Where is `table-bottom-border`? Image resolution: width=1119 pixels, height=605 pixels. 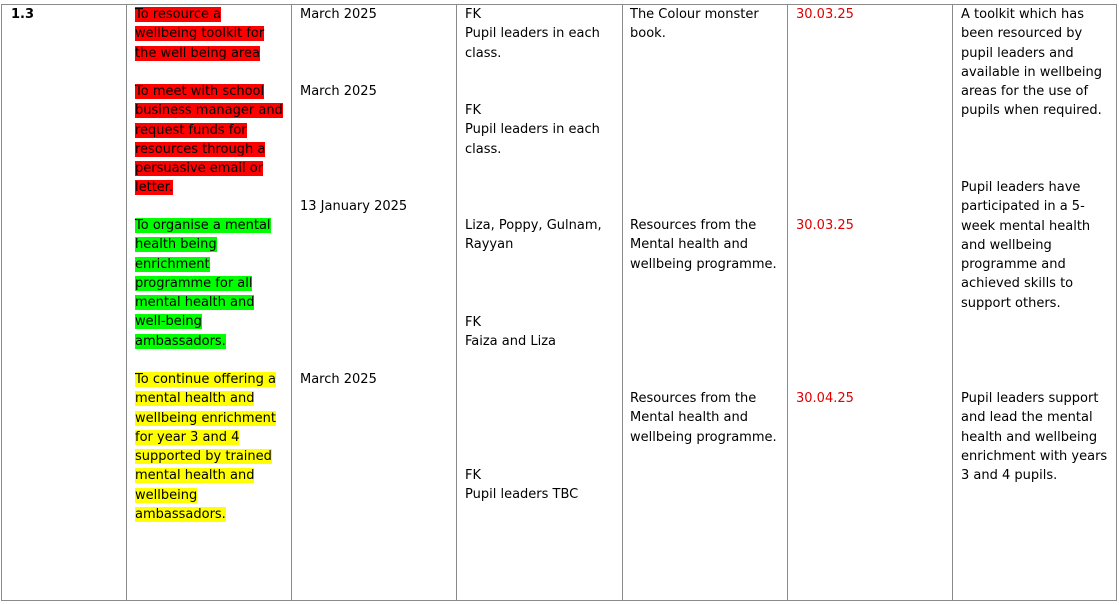 table-bottom-border is located at coordinates (559, 600).